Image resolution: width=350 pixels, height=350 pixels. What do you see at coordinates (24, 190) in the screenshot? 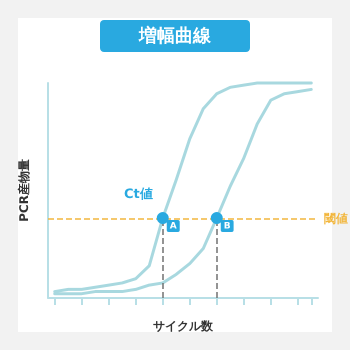
I see `y-axis-title: PCR産物量` at bounding box center [24, 190].